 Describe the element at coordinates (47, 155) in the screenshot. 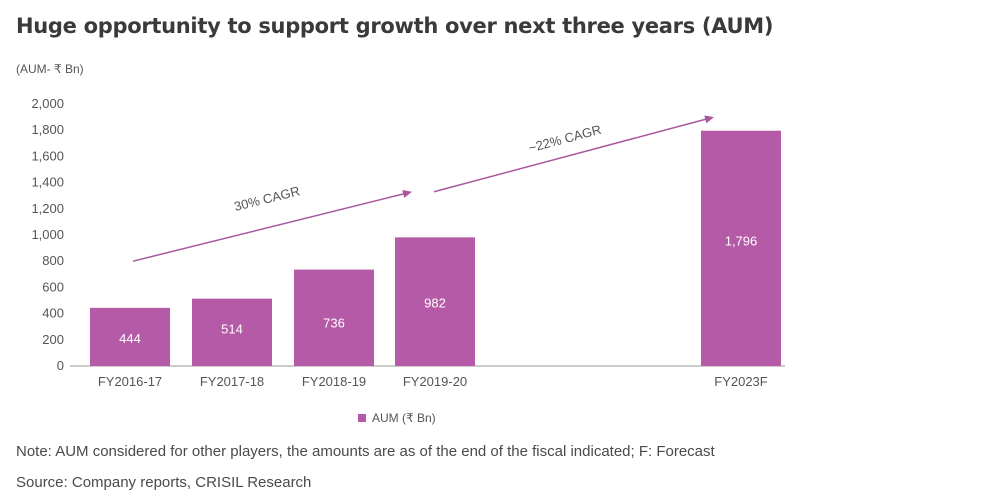

I see `y-tick-label: 1,600` at that location.